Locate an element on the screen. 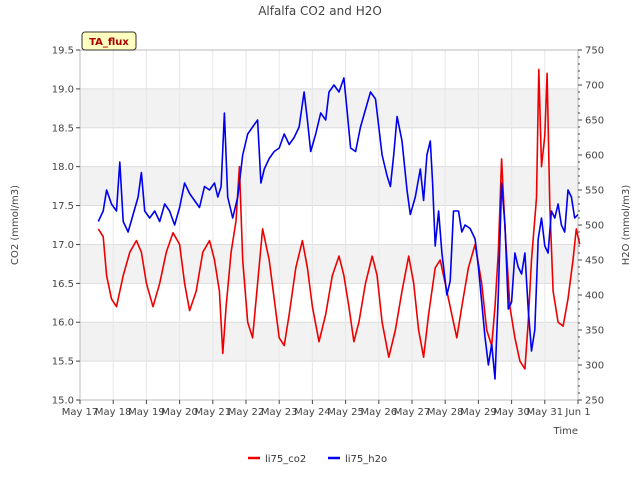  left-tick-label: 18.0 is located at coordinates (63, 167).